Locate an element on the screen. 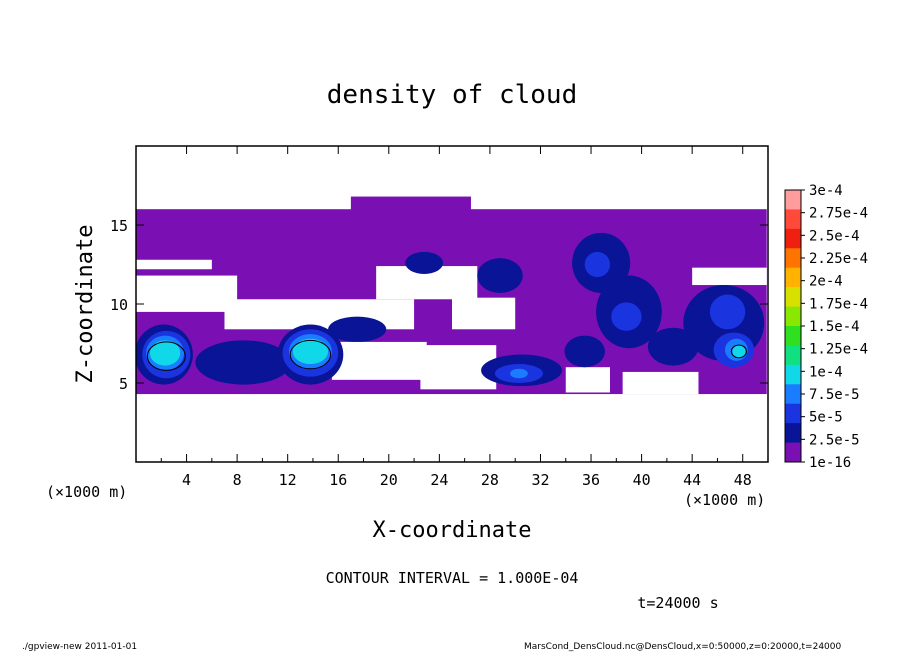  colorbar-label-1: 2.75e-4 is located at coordinates (838, 214).